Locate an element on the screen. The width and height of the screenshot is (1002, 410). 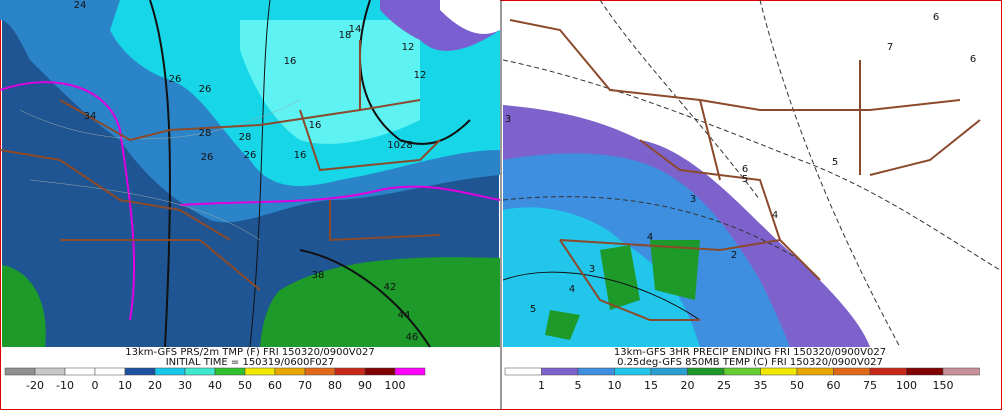
colorbar-label: 150 is located at coordinates (943, 385).